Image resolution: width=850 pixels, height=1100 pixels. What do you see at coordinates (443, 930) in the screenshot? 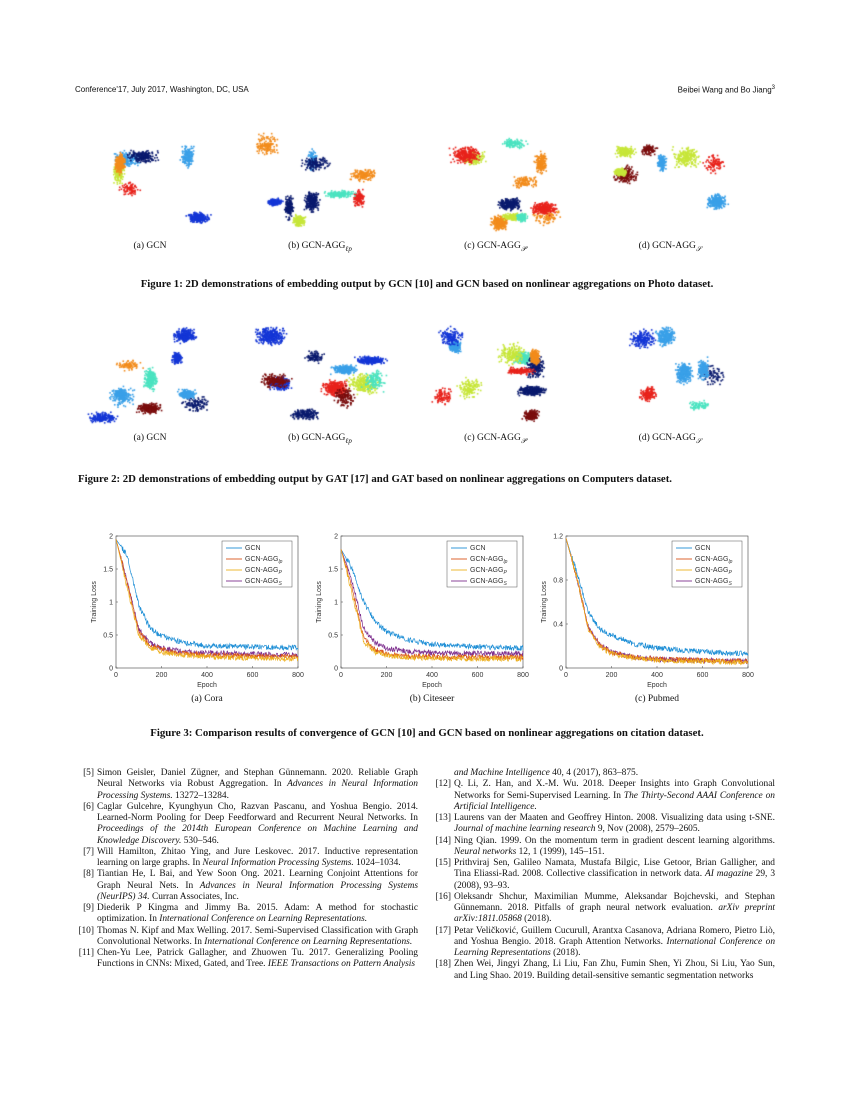
I see `reference-number: [17]` at bounding box center [443, 930].